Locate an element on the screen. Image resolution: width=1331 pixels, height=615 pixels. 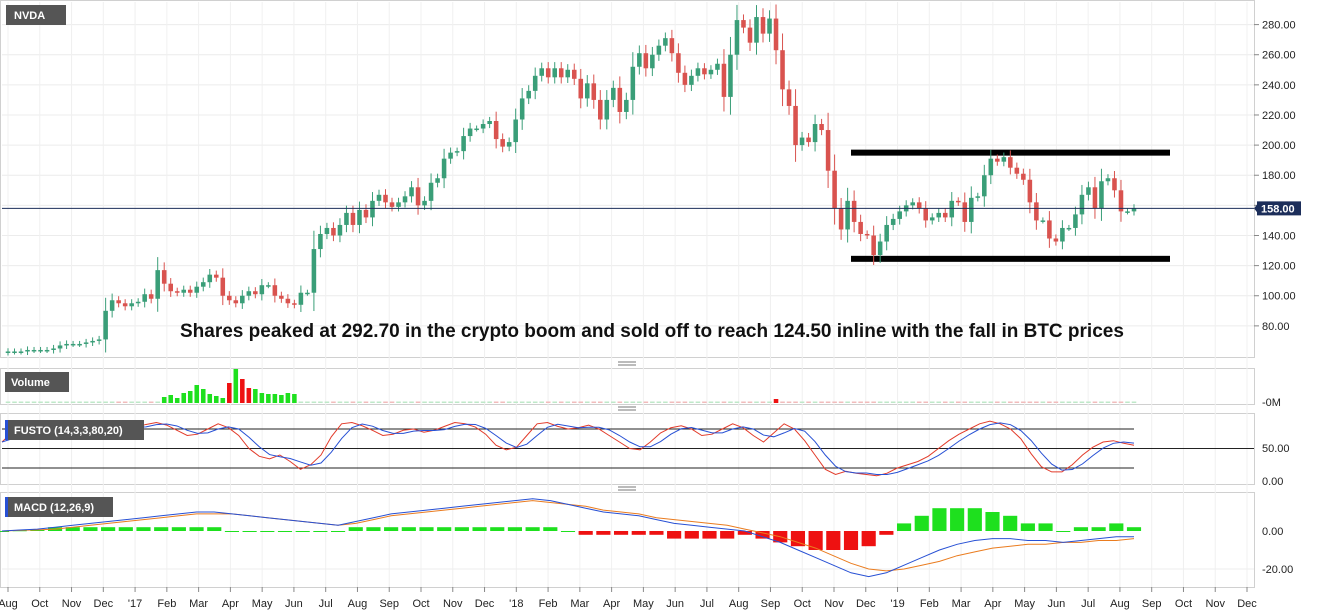
volume-tag: Volume is located at coordinates (37, 382).